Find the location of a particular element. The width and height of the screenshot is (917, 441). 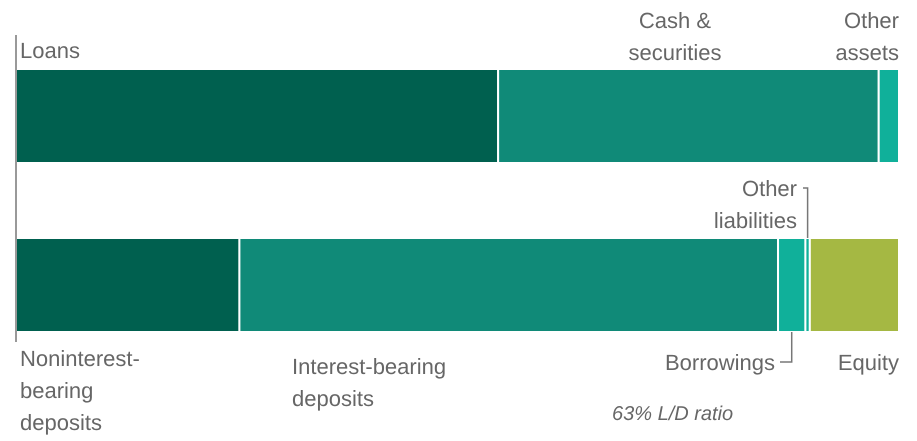

series-label: Cash & securities is located at coordinates (675, 36).